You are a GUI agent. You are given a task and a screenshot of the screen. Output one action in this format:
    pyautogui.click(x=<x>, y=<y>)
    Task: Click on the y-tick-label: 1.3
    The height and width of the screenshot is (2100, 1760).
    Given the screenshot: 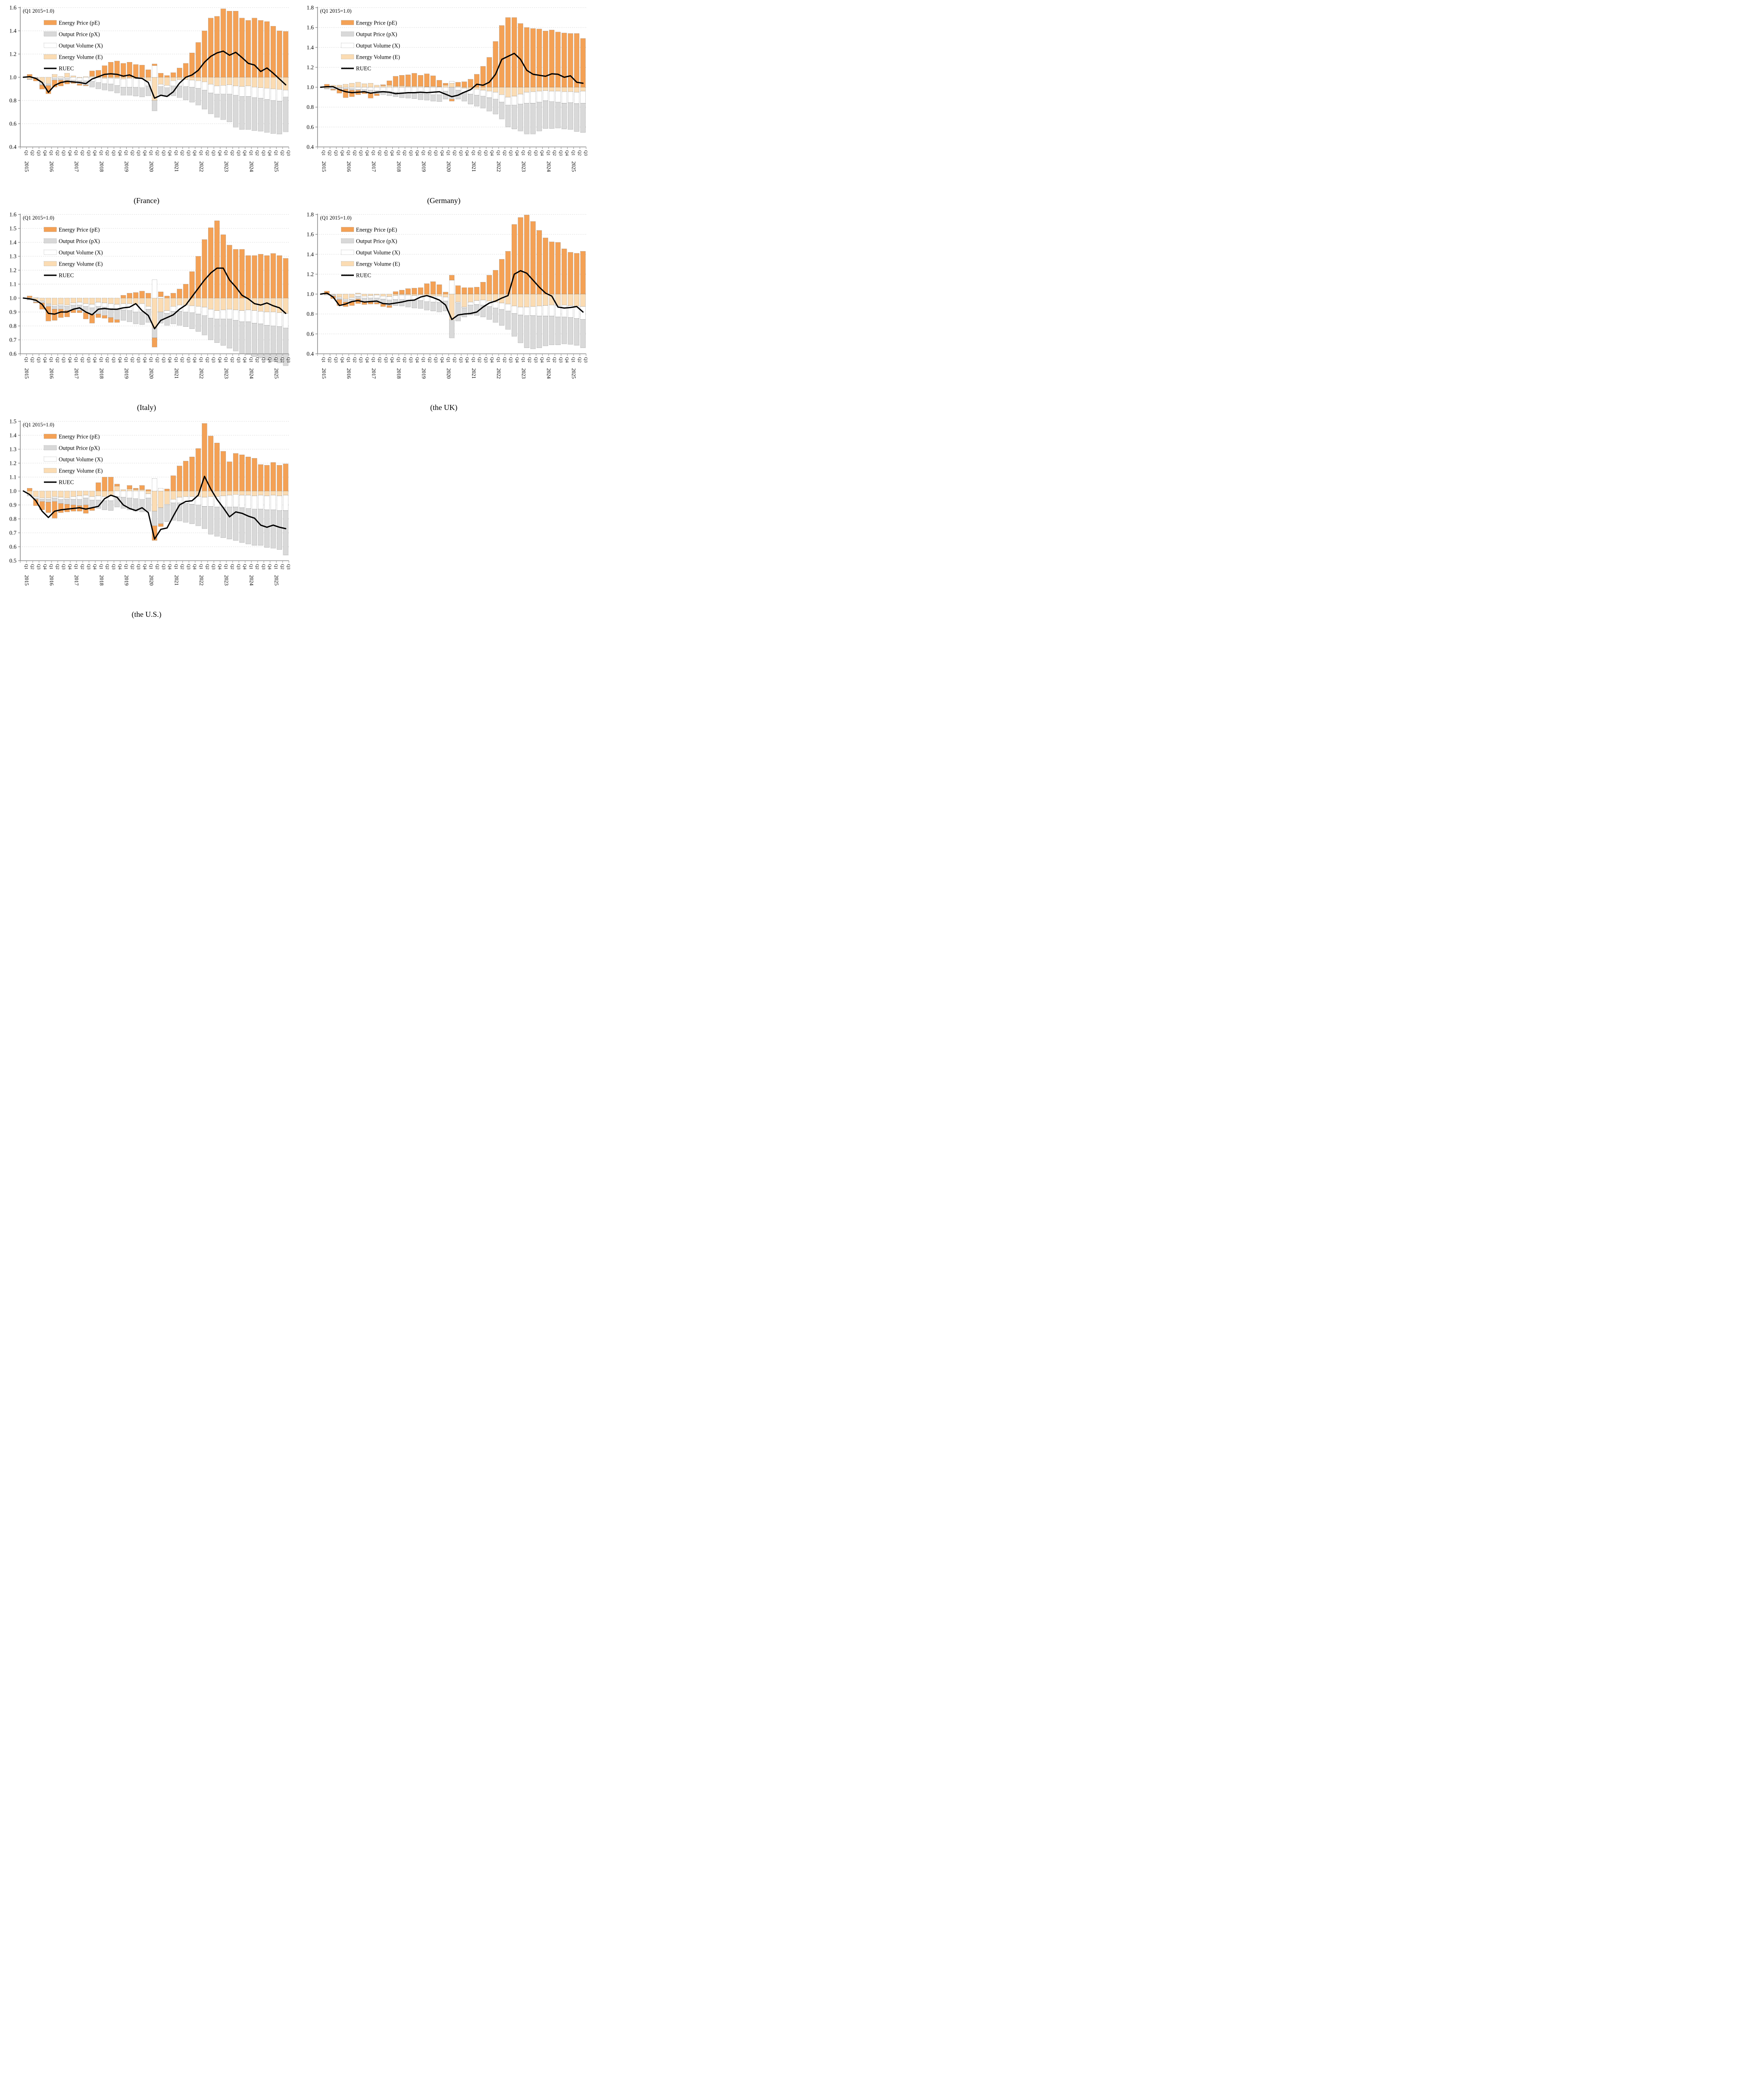 What is the action you would take?
    pyautogui.click(x=12, y=450)
    